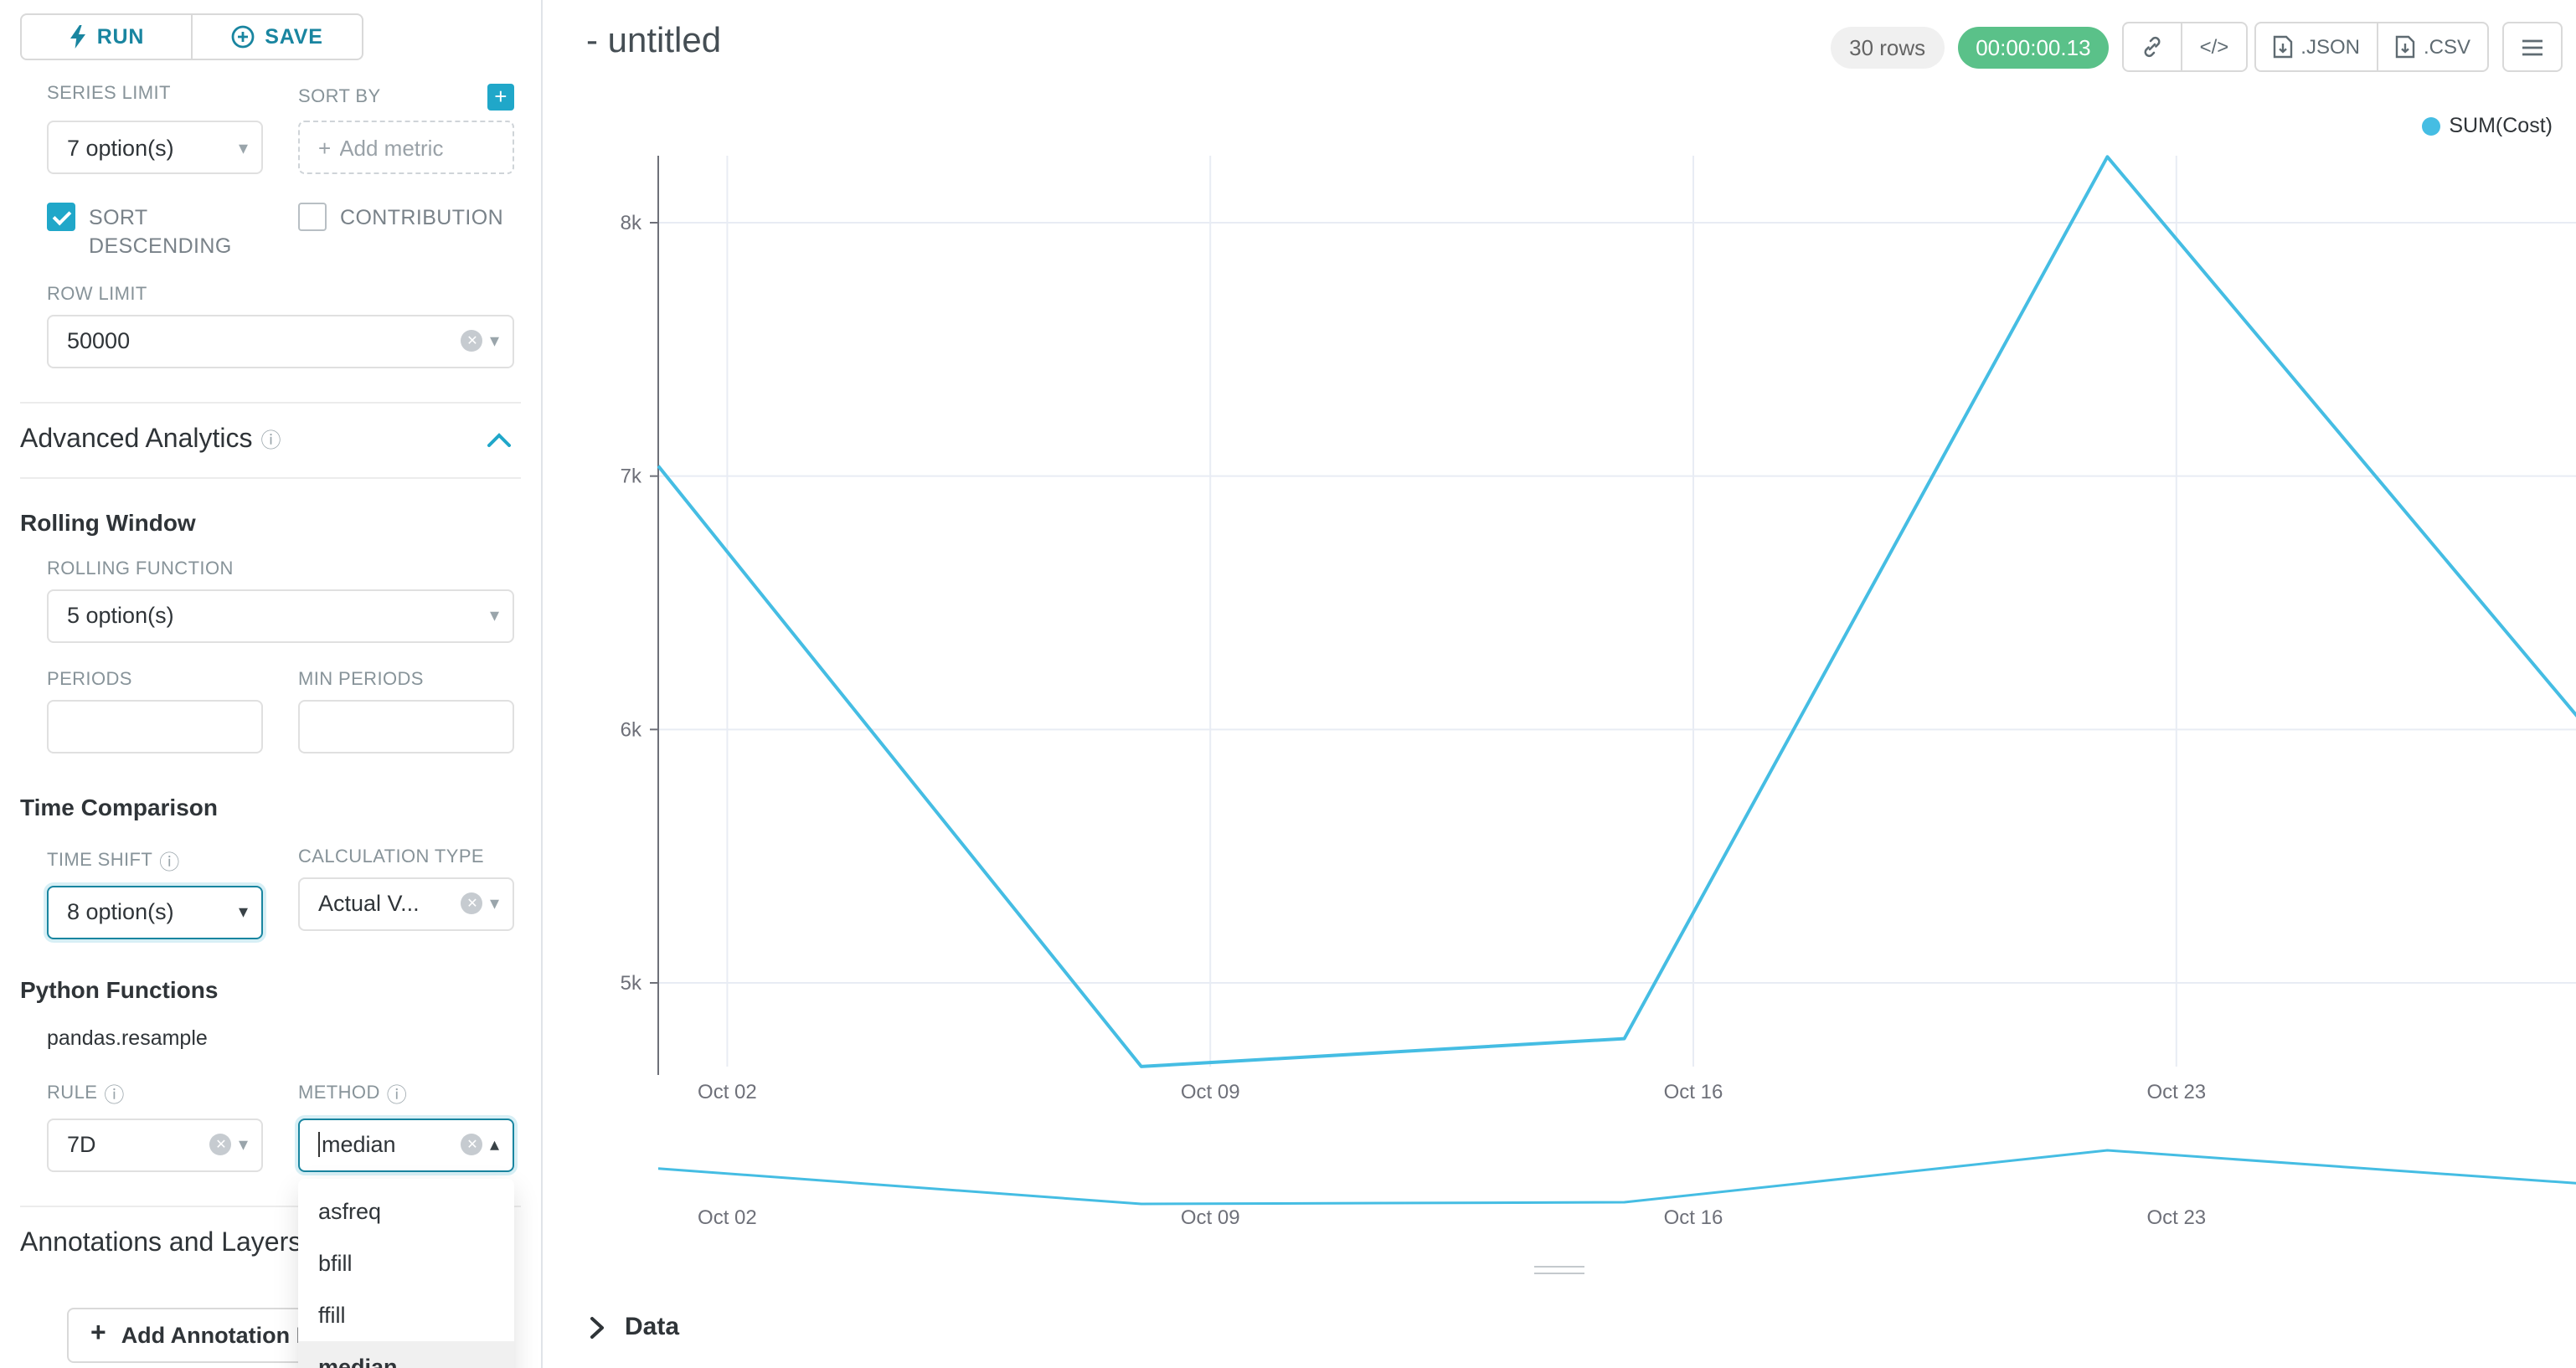 This screenshot has height=1368, width=2576. What do you see at coordinates (155, 726) in the screenshot?
I see `periods-input` at bounding box center [155, 726].